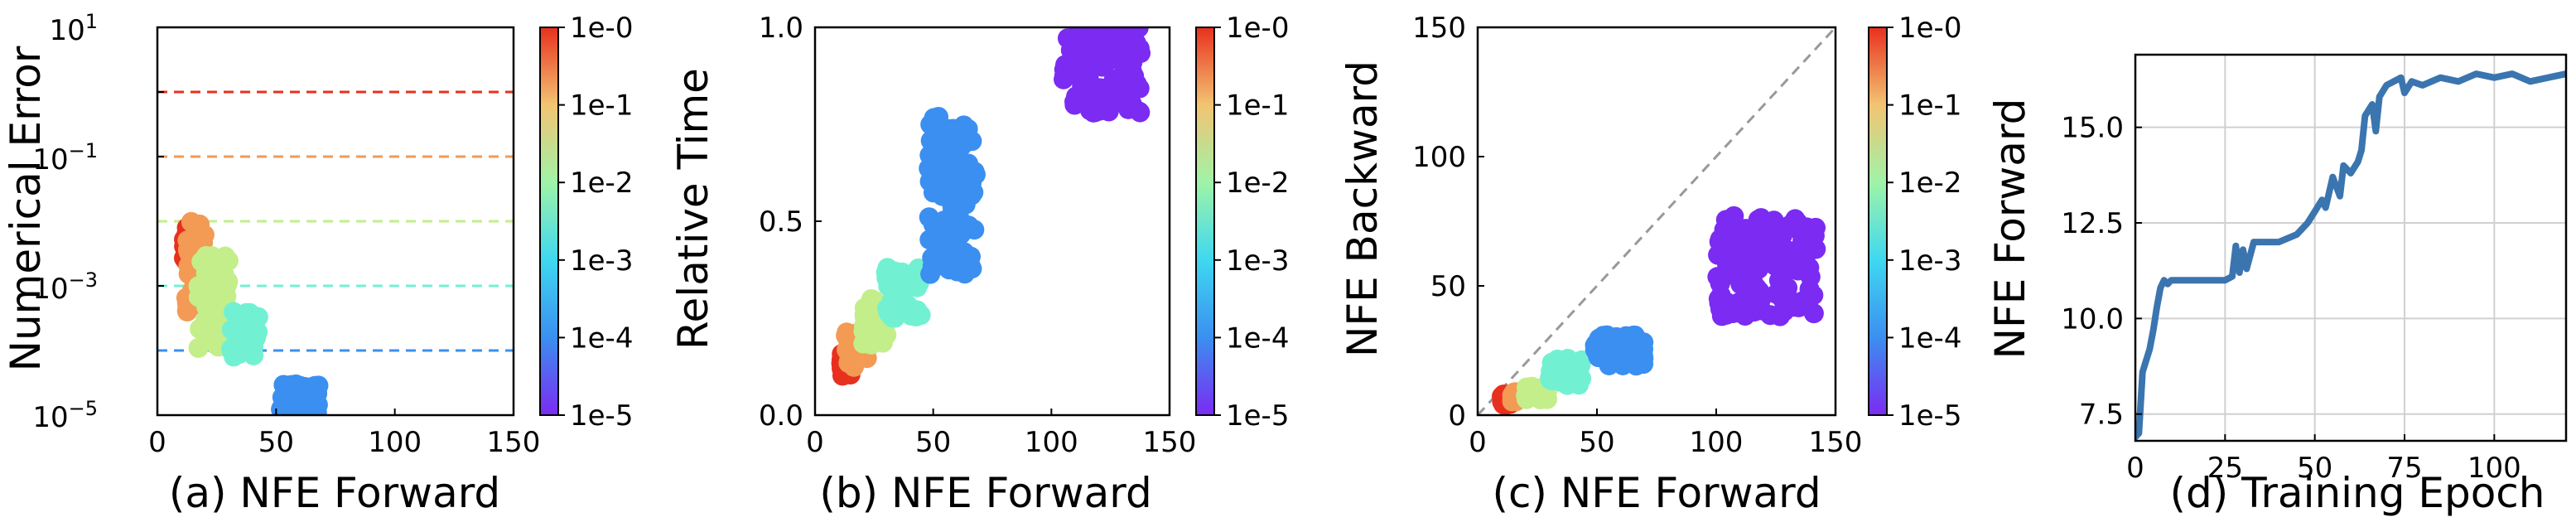 The width and height of the screenshot is (2576, 527). Describe the element at coordinates (1457, 416) in the screenshot. I see `panel-c-ytick: 0` at that location.